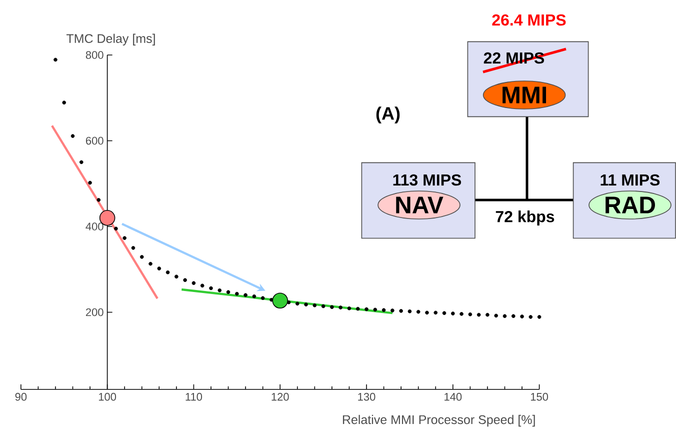  Describe the element at coordinates (110, 40) in the screenshot. I see `y-axis-title: TMC Delay [ms]` at that location.